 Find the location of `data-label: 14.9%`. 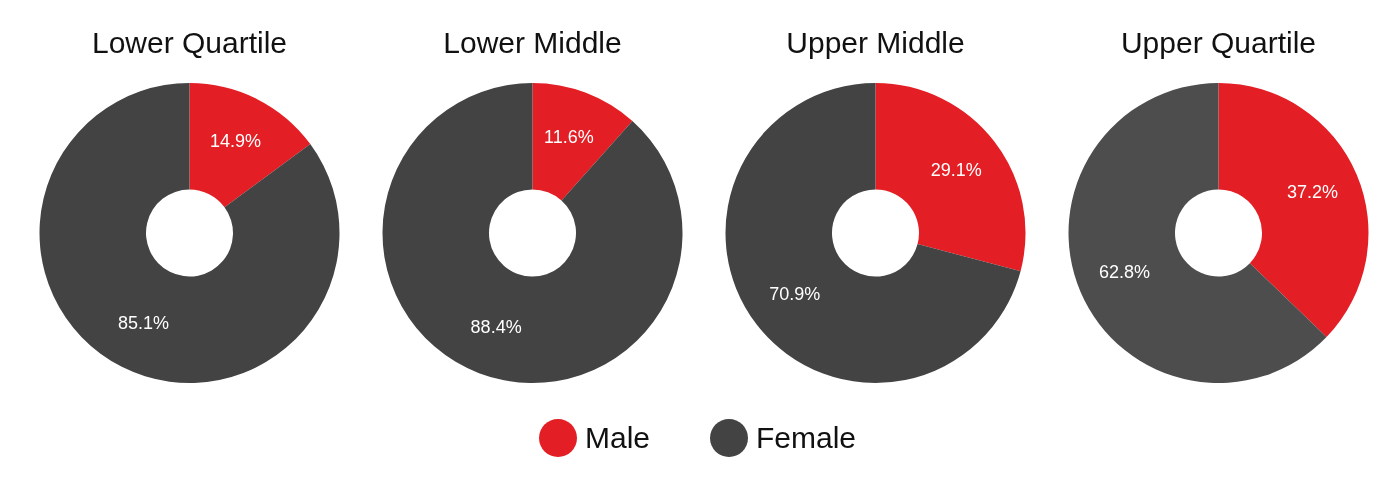

data-label: 14.9% is located at coordinates (236, 140).